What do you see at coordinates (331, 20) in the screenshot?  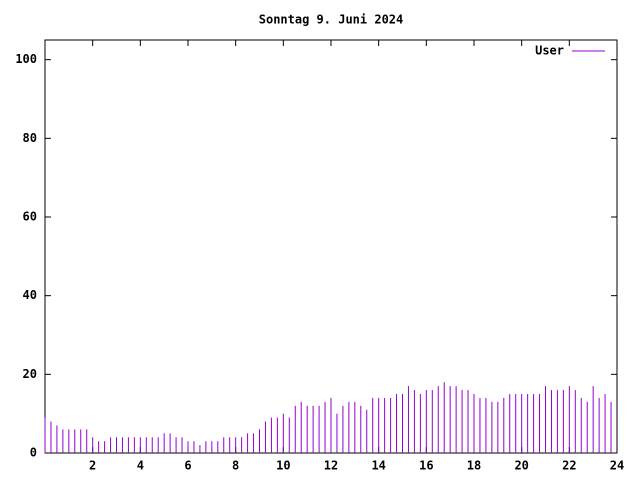 I see `chart-title: Sonntag 9. Juni 2024` at bounding box center [331, 20].